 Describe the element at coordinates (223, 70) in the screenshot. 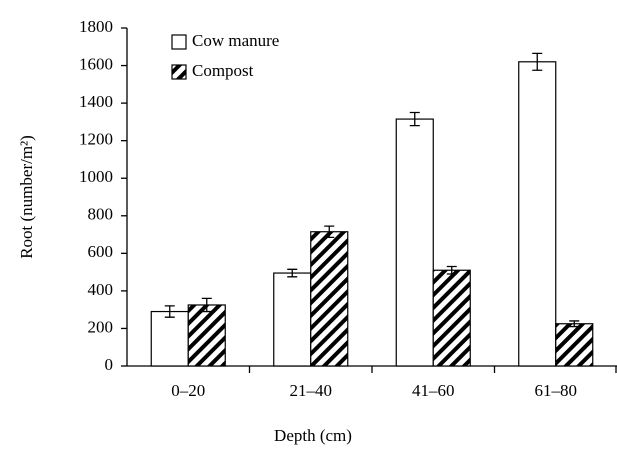

I see `legend-label: Compost` at that location.